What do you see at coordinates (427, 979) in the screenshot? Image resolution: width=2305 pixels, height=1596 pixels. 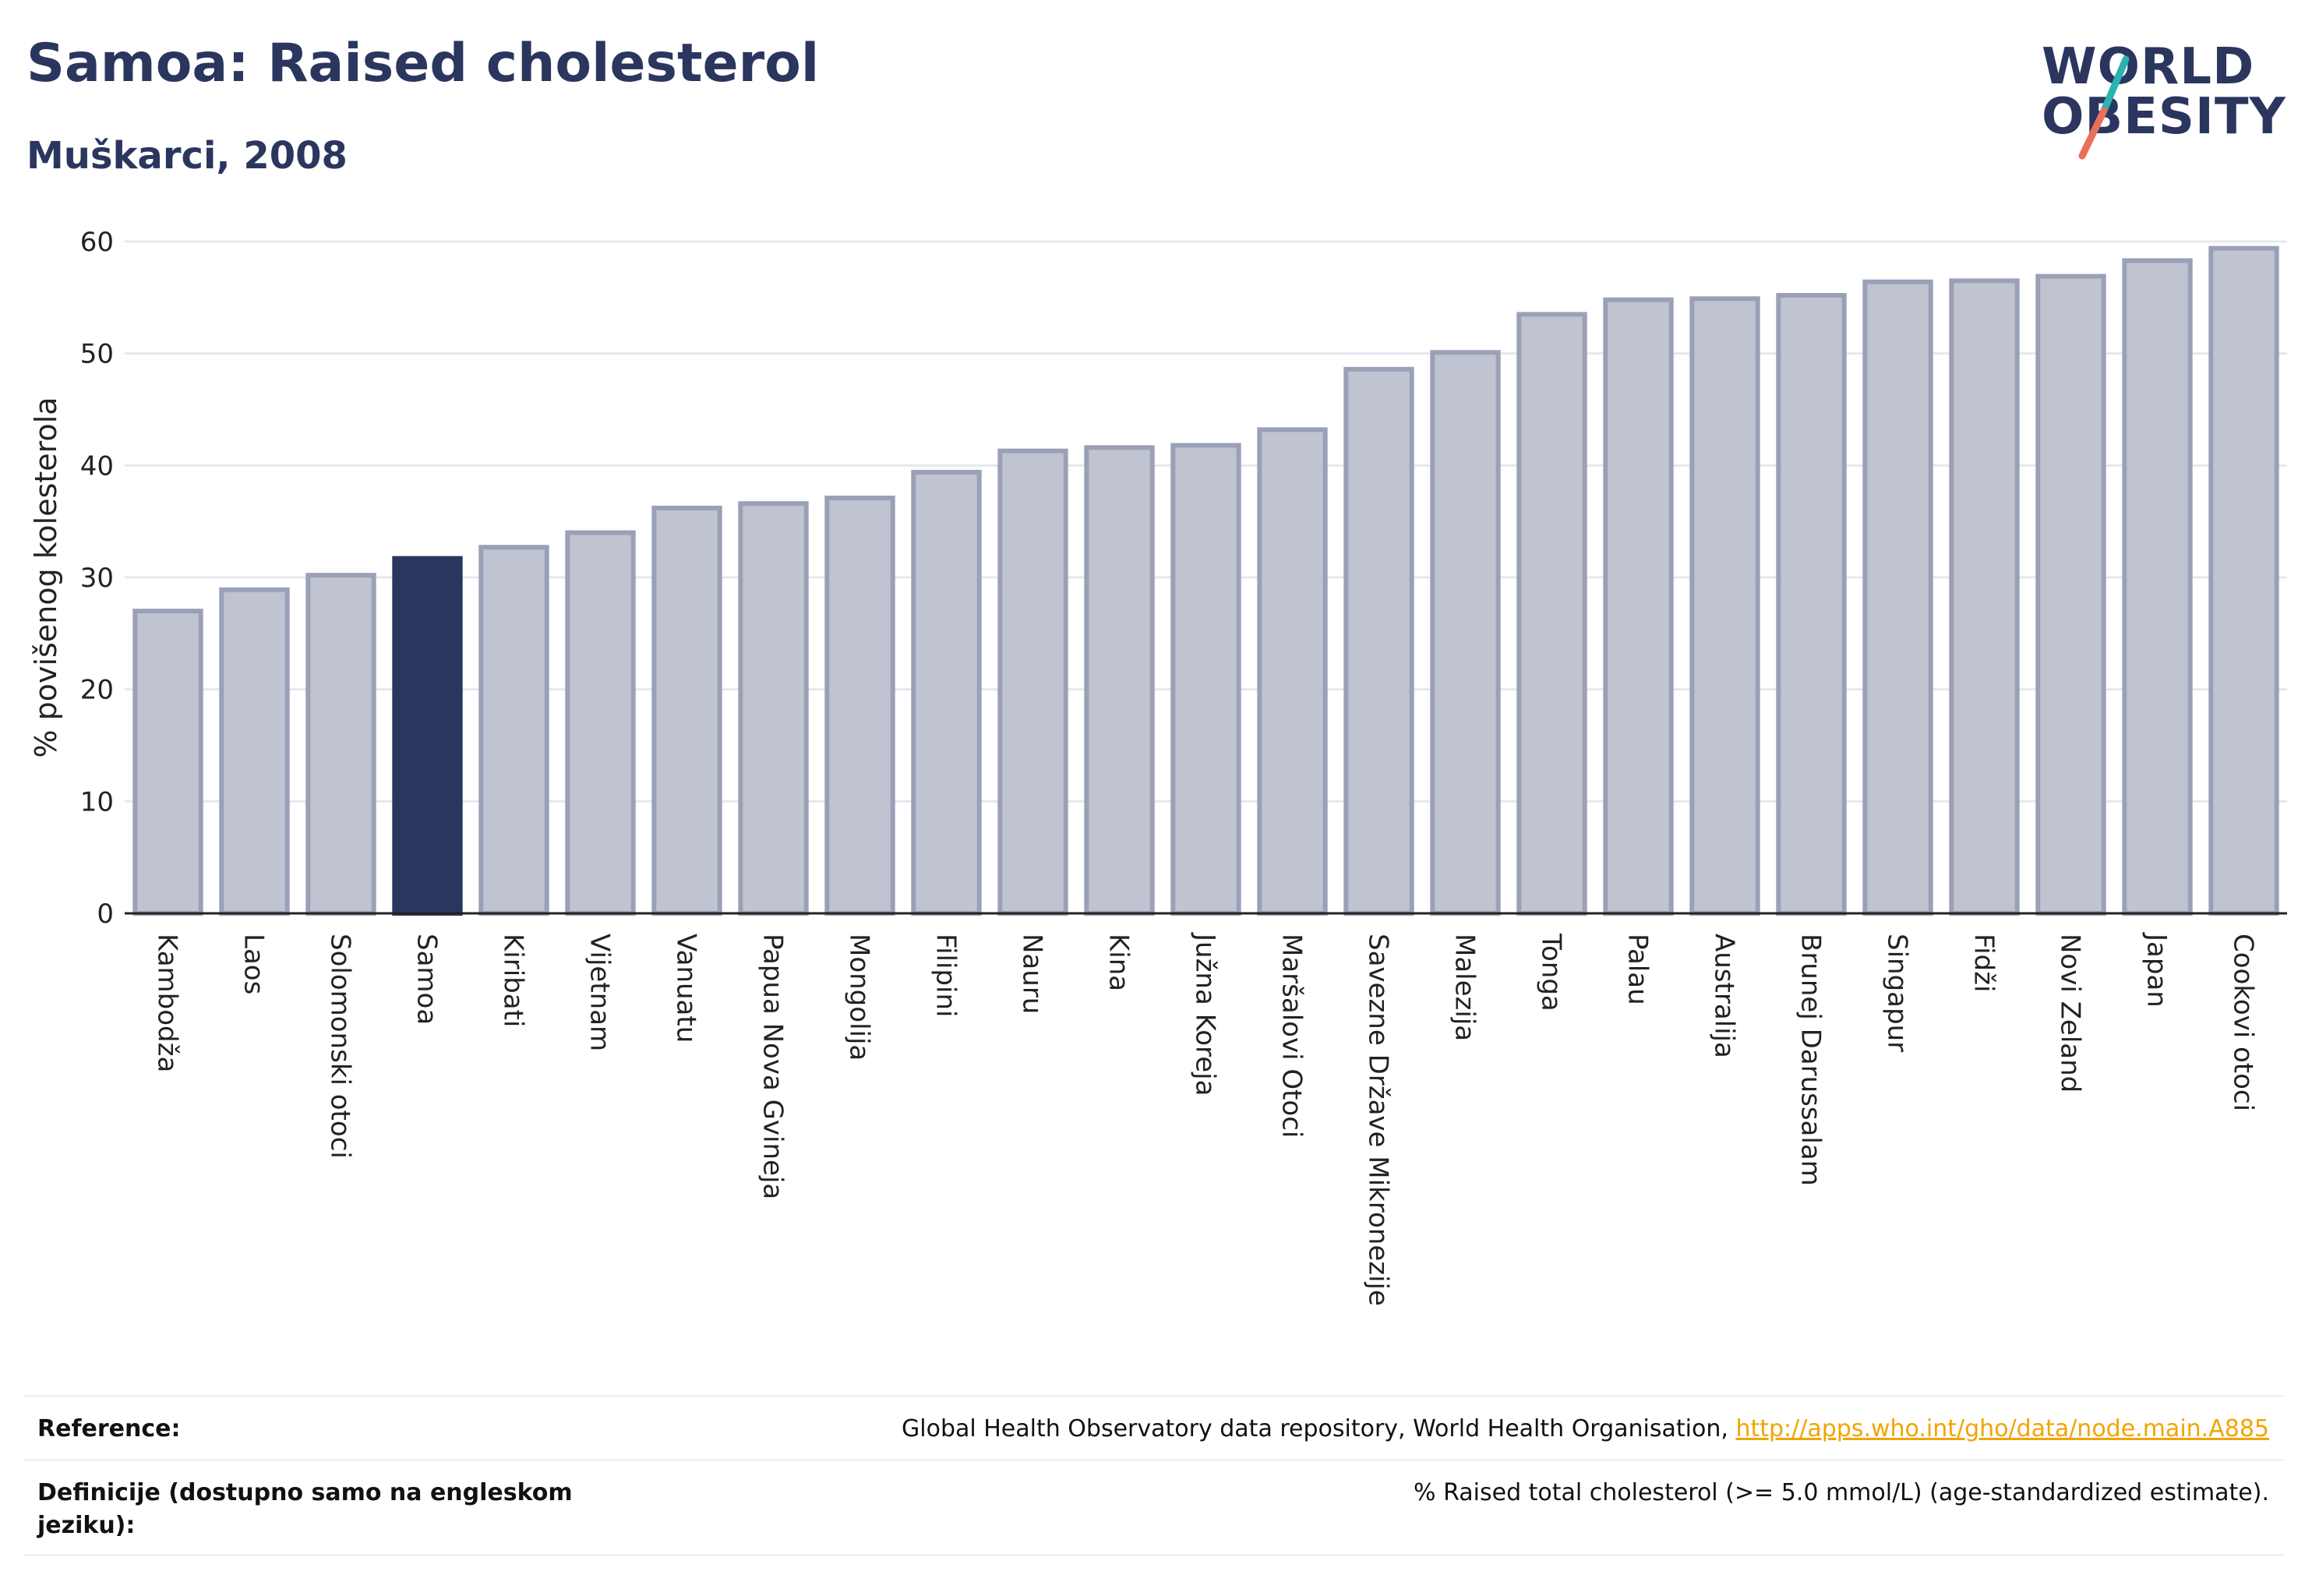 I see `x-tick-label: Samoa` at bounding box center [427, 979].